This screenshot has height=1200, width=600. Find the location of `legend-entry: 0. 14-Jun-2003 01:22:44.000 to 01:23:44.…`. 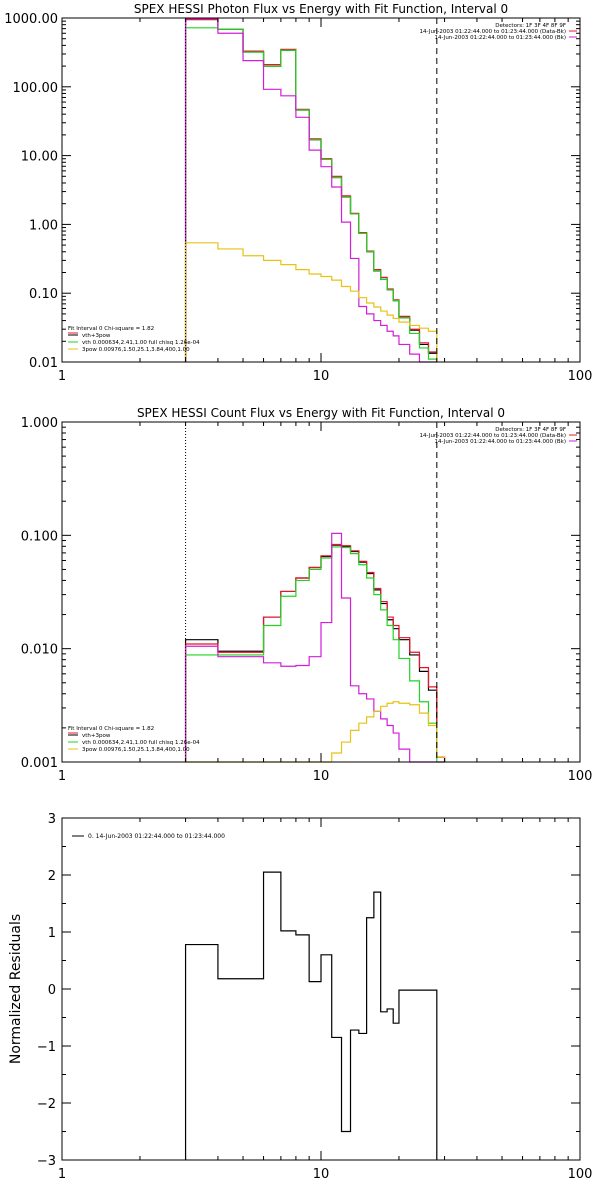

legend-entry: 0. 14-Jun-2003 01:22:44.000 to 01:23:44.… is located at coordinates (156, 836).